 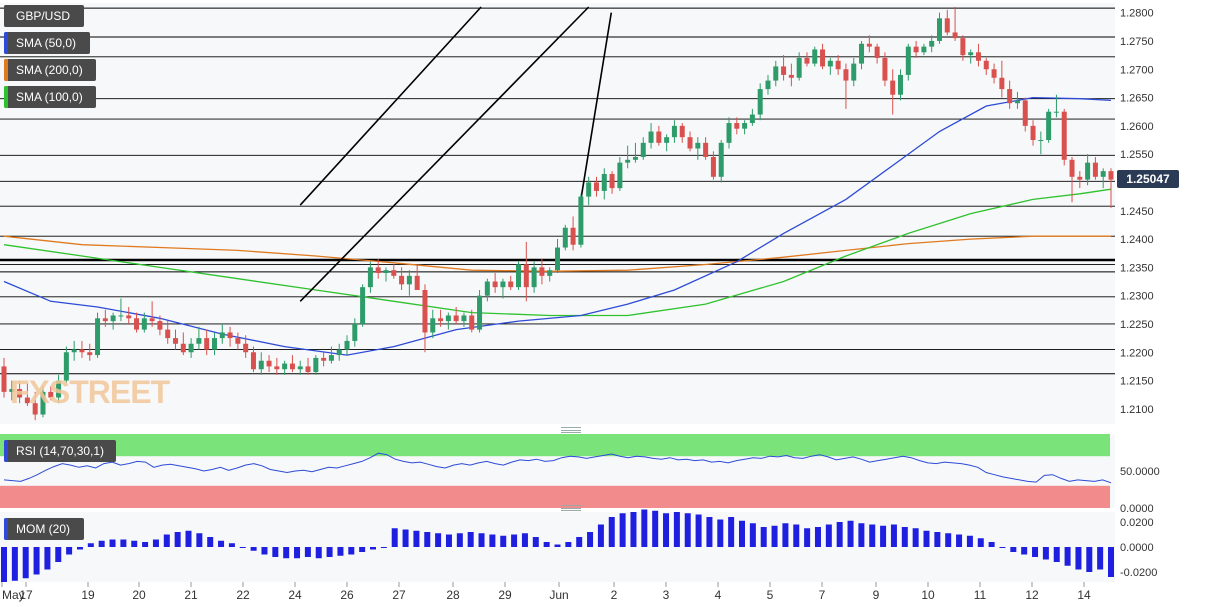 I want to click on price-tick-label: 1.2800, so click(x=1137, y=14).